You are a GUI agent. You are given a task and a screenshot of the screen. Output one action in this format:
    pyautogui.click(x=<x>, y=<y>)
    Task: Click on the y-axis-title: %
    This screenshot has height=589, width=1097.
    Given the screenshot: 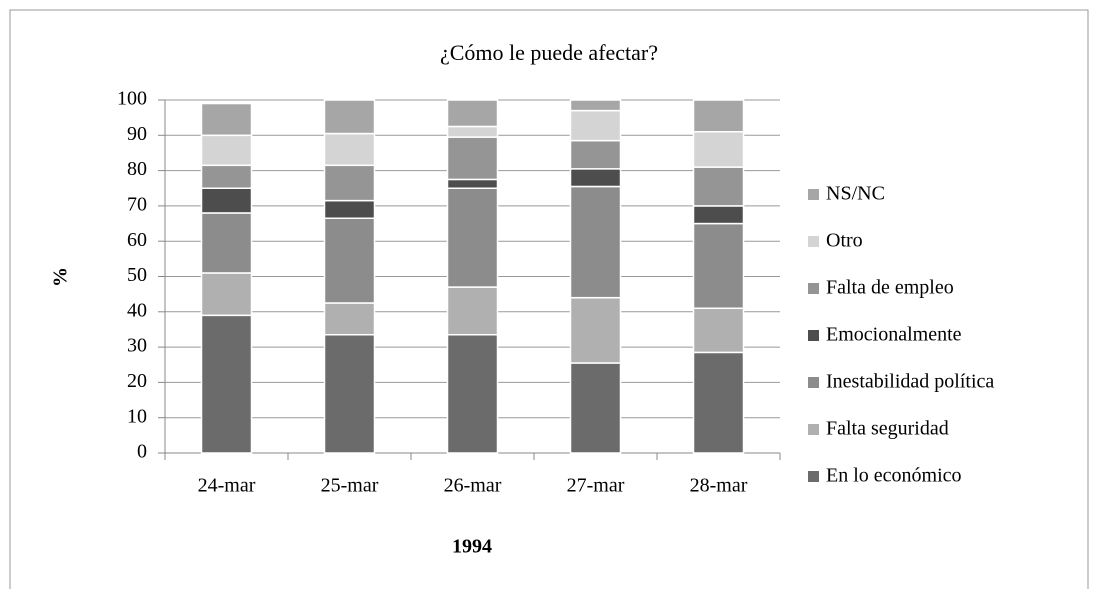 What is the action you would take?
    pyautogui.click(x=61, y=277)
    